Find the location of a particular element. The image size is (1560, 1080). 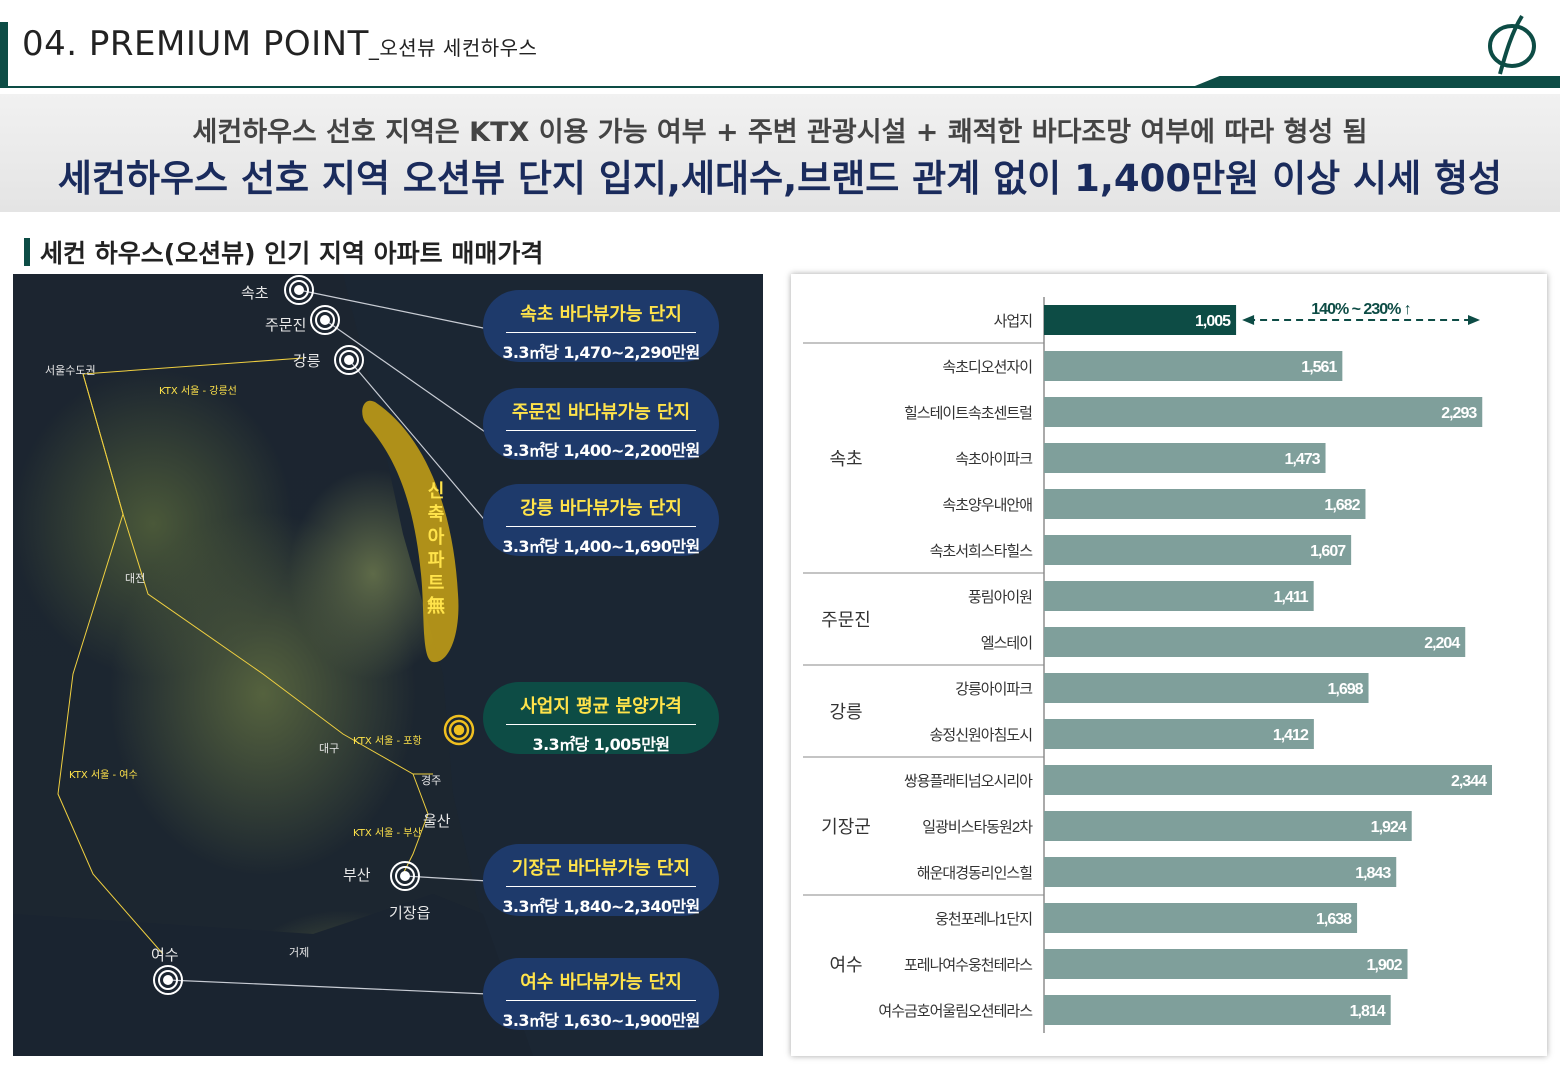

growth-annotation: 140% ~ 230% ↑ is located at coordinates (1361, 309).